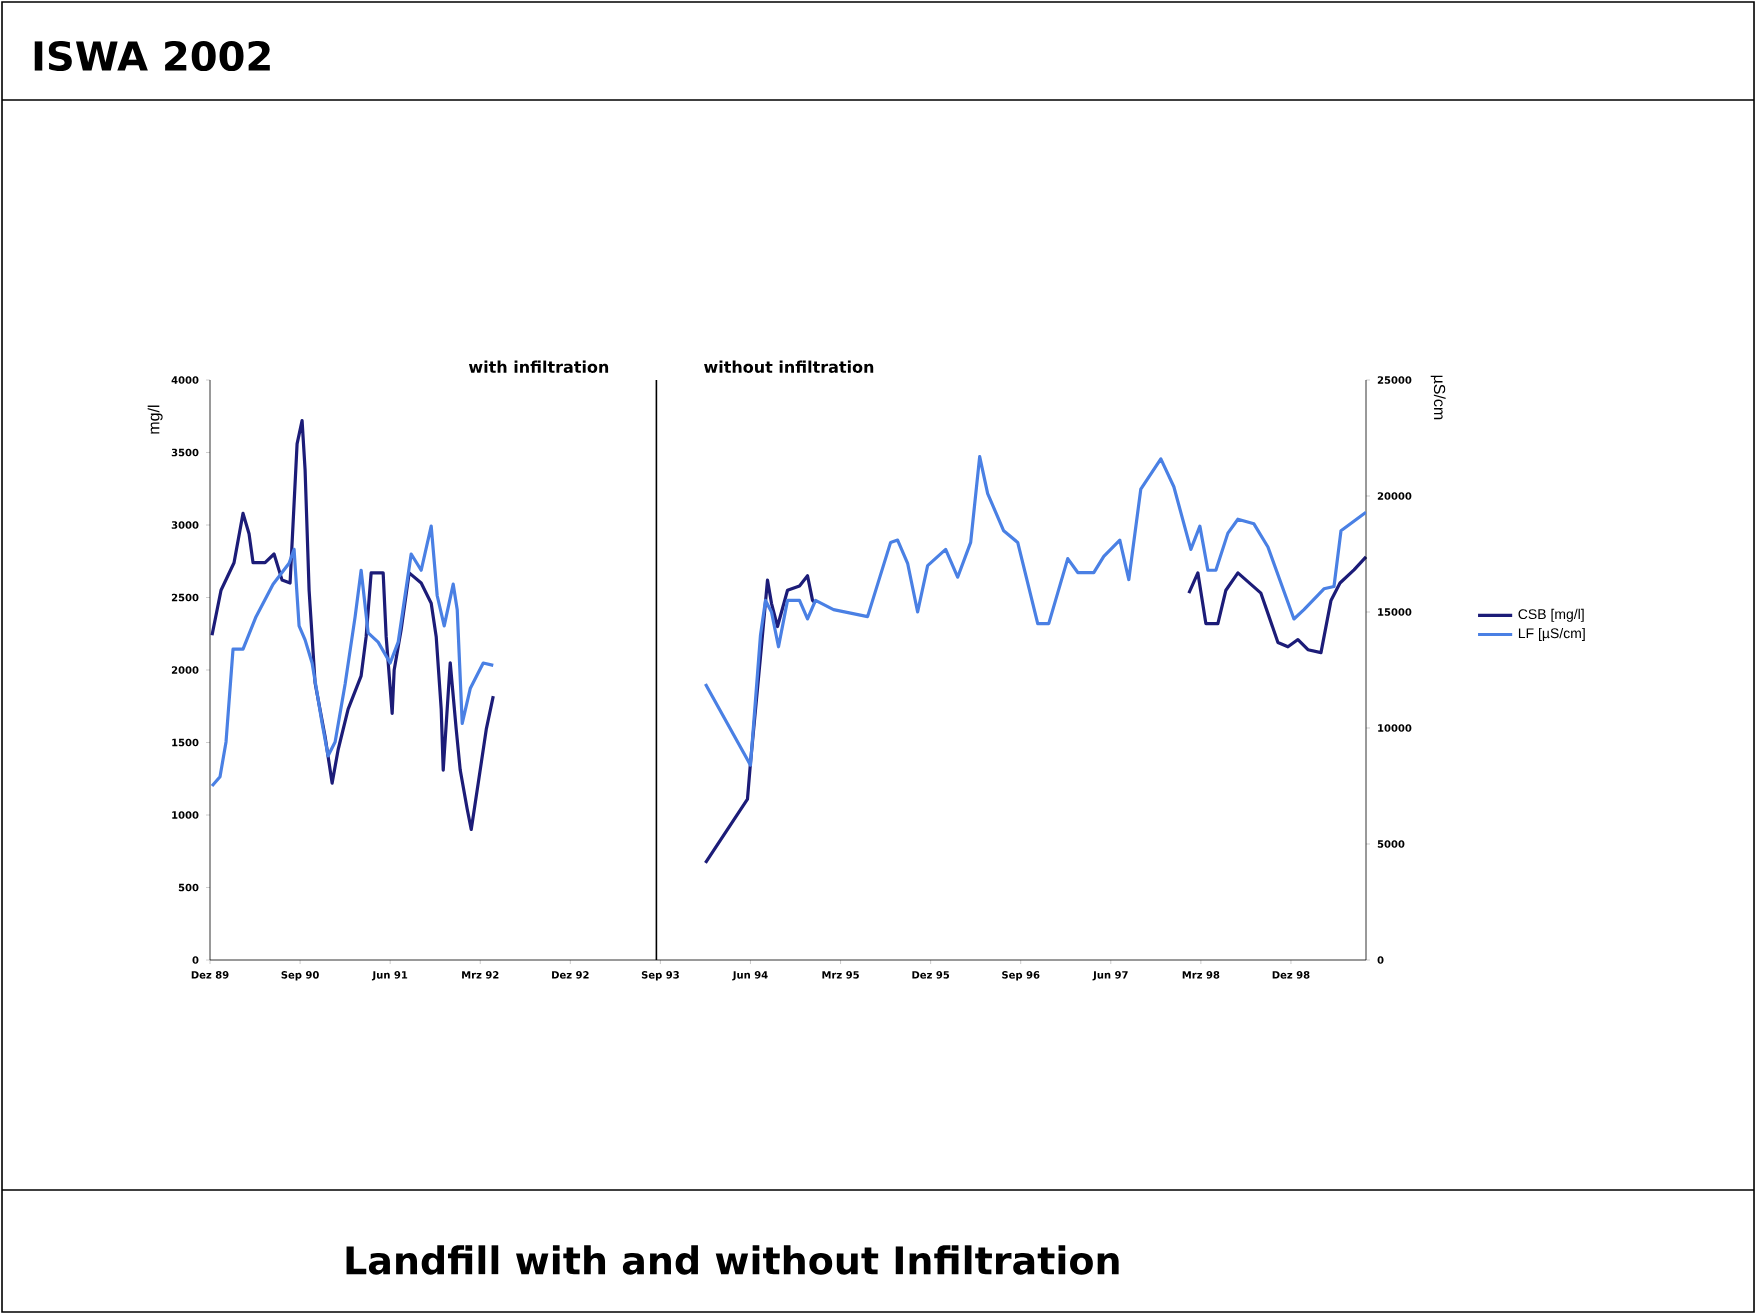 This screenshot has width=1756, height=1314. Describe the element at coordinates (789, 366) in the screenshot. I see `text: without infiltration` at that location.